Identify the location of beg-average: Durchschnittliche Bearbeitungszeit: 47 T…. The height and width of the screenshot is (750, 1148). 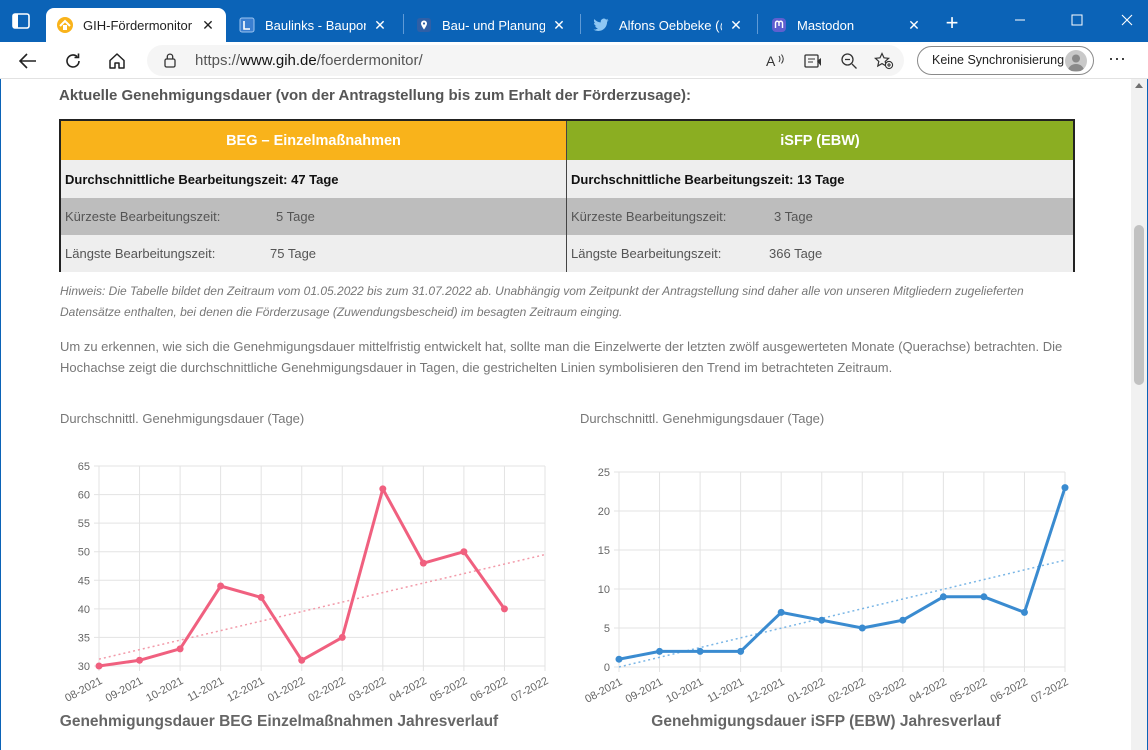
(314, 179).